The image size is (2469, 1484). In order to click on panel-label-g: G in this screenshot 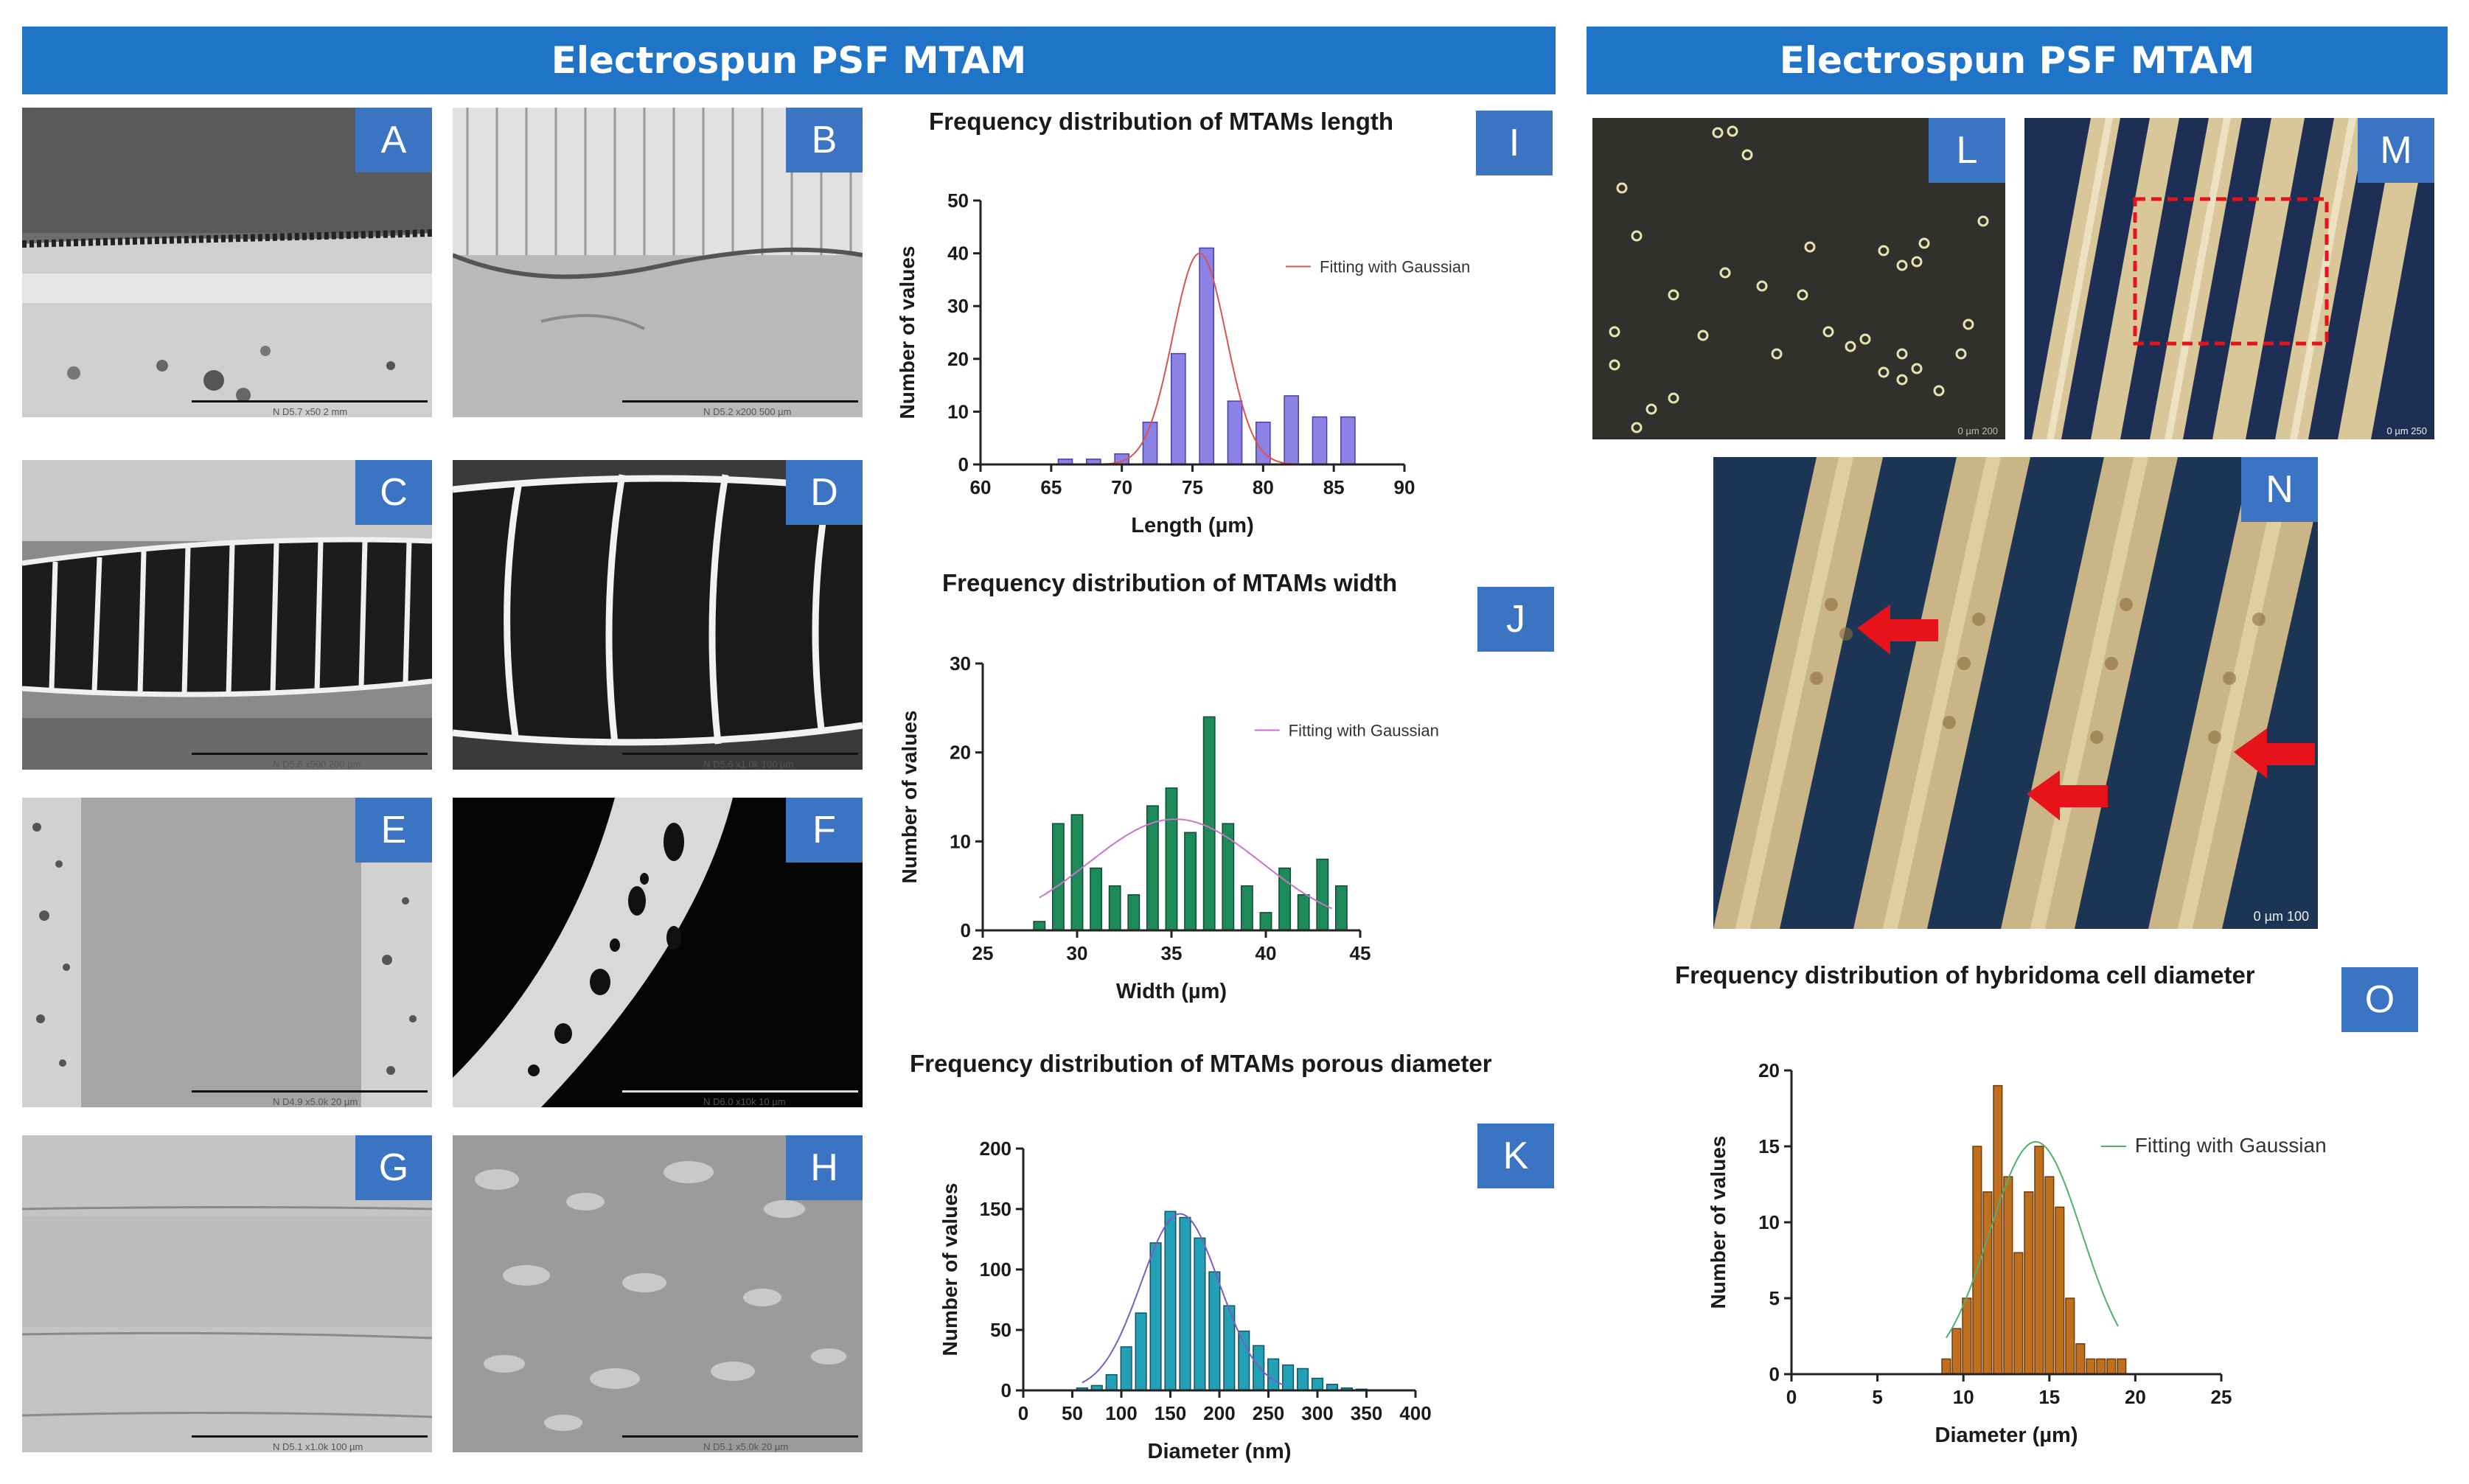, I will do `click(394, 1167)`.